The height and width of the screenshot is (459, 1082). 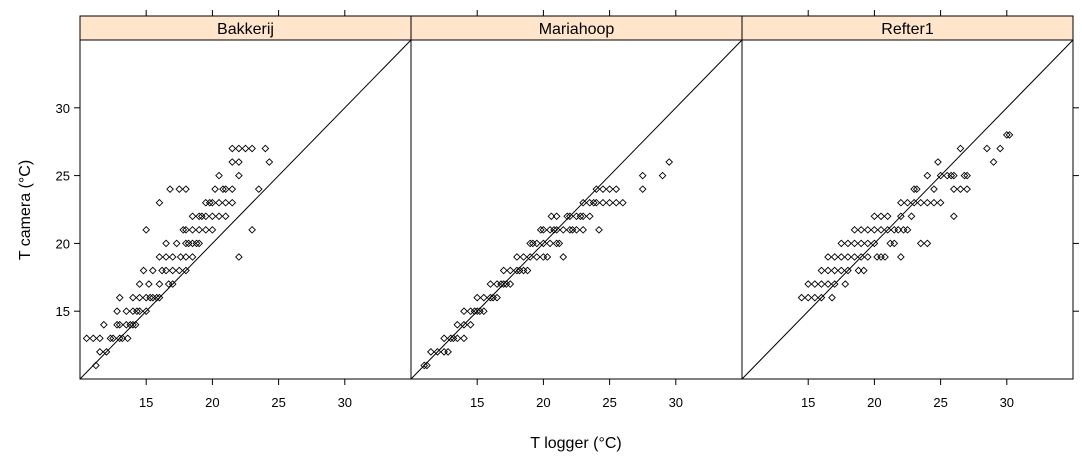 I want to click on x-tick-label: 25, so click(x=940, y=402).